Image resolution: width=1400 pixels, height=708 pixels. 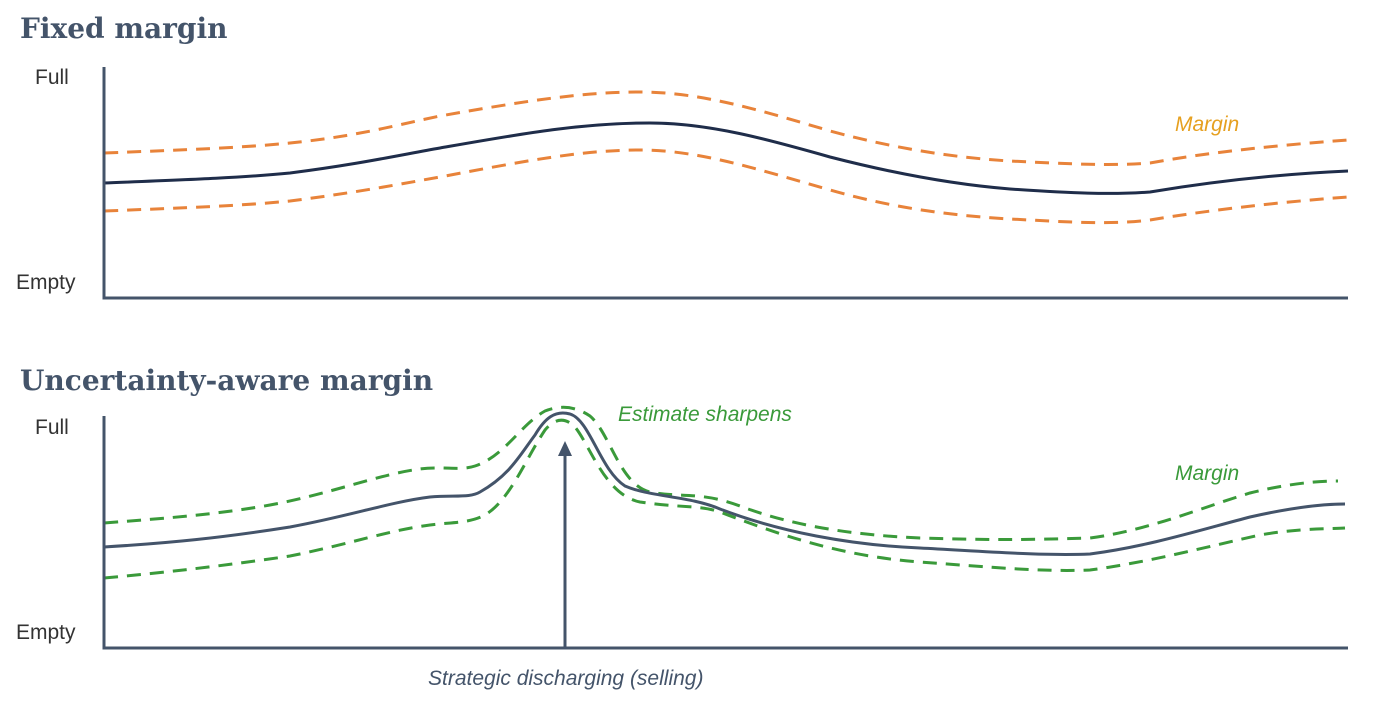 I want to click on panel-2-arrow-label: Strategic discharging (selling), so click(x=565, y=678).